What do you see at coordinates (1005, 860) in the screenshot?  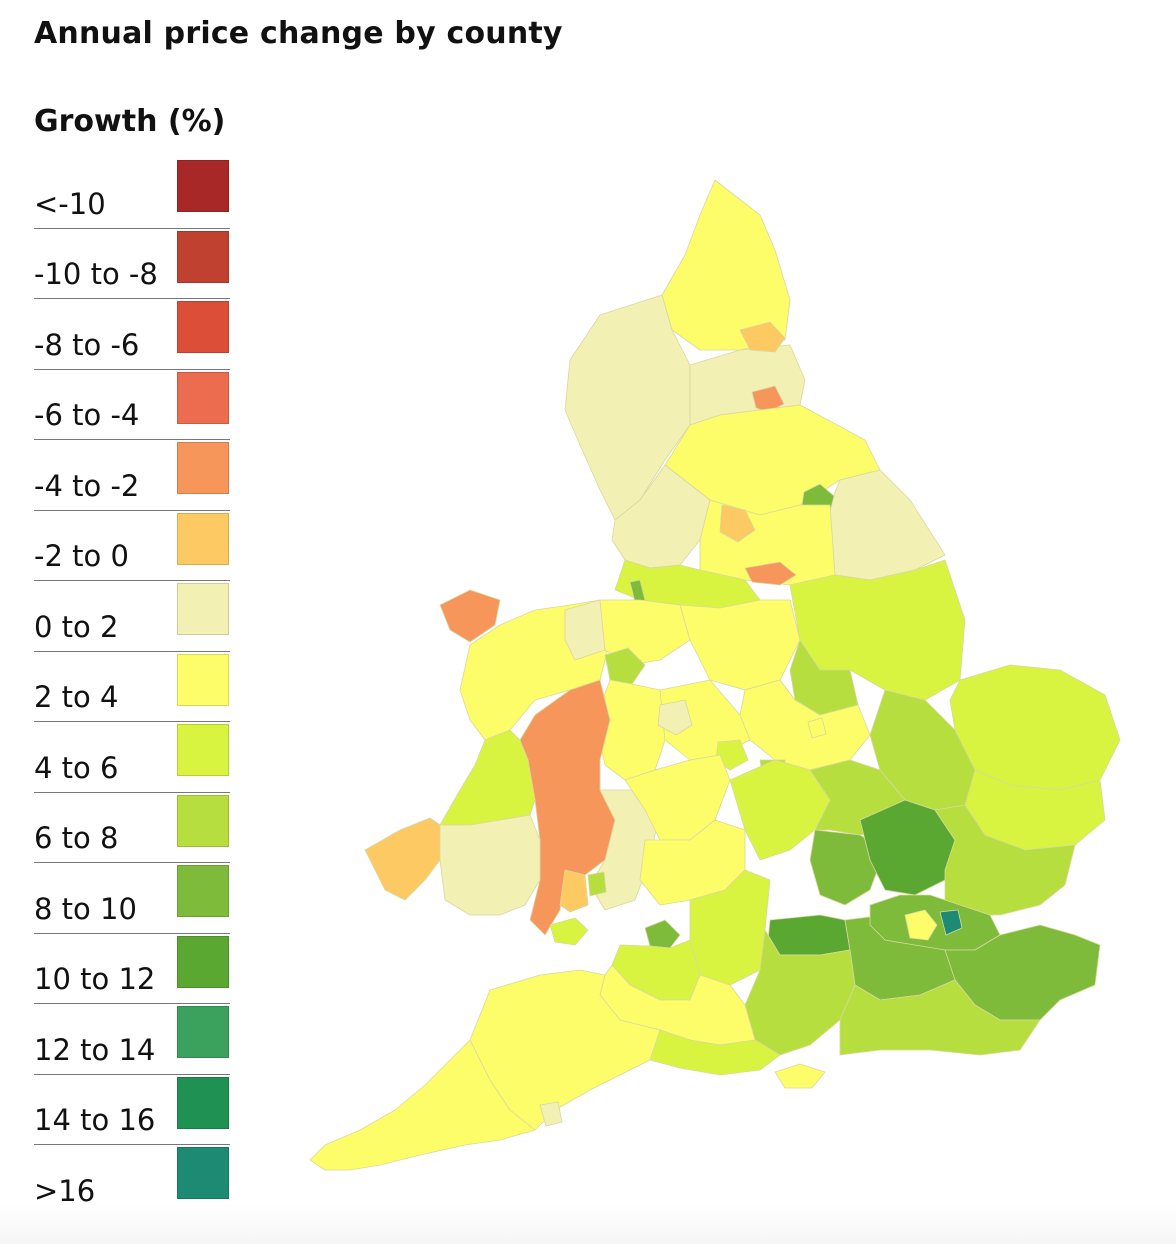 I see `region-essex` at bounding box center [1005, 860].